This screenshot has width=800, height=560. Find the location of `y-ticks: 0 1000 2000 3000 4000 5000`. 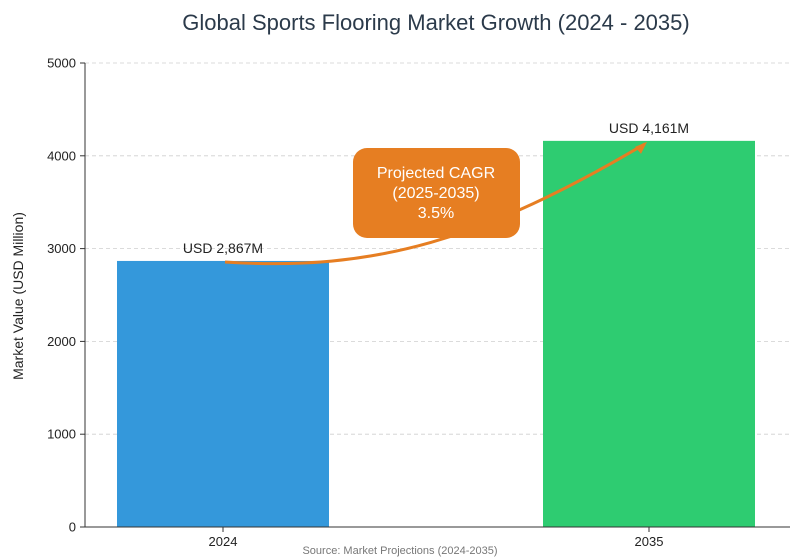

y-ticks: 0 1000 2000 3000 4000 5000 is located at coordinates (66, 295).